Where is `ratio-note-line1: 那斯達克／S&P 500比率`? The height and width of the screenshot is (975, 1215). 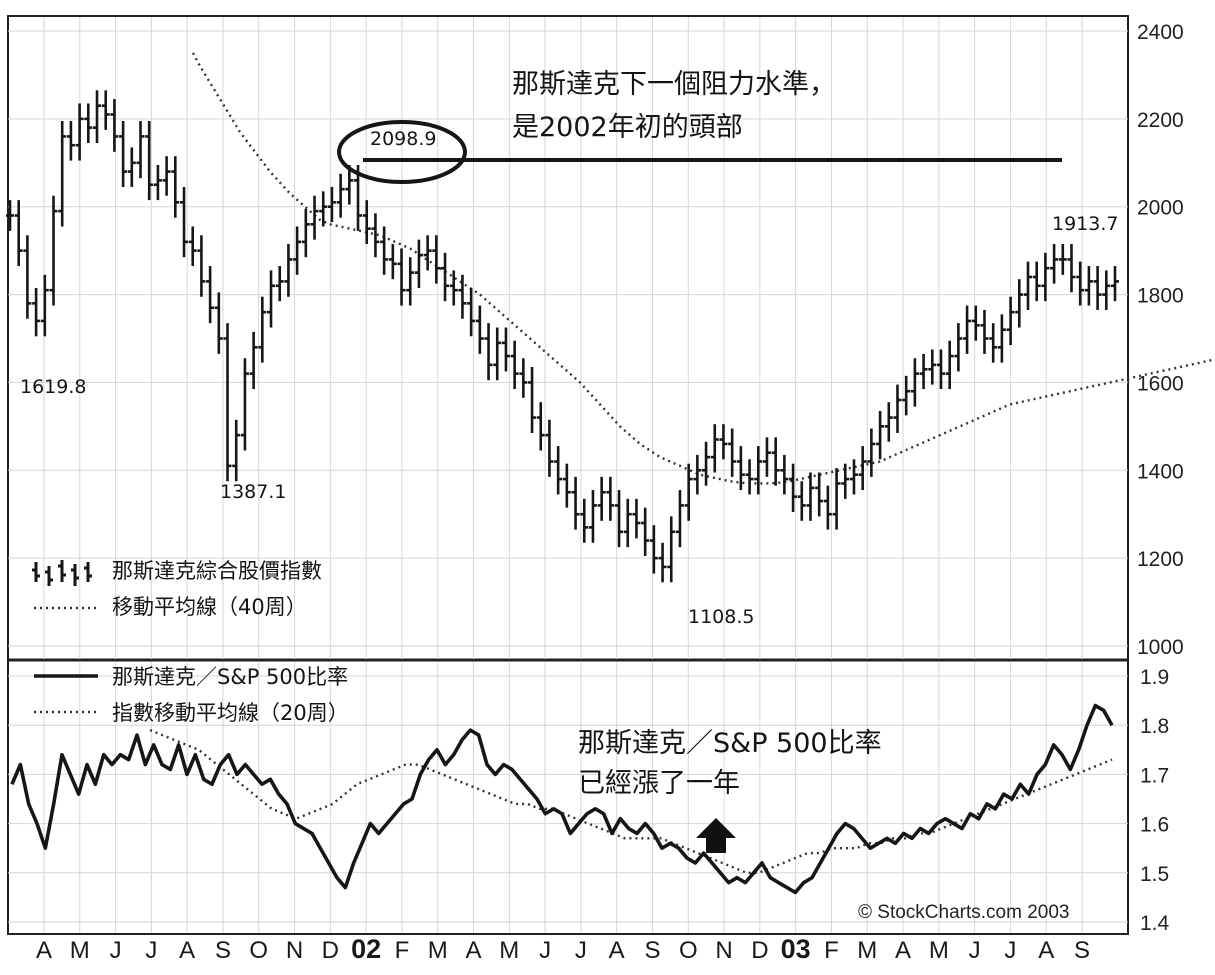 ratio-note-line1: 那斯達克／S&P 500比率 is located at coordinates (730, 743).